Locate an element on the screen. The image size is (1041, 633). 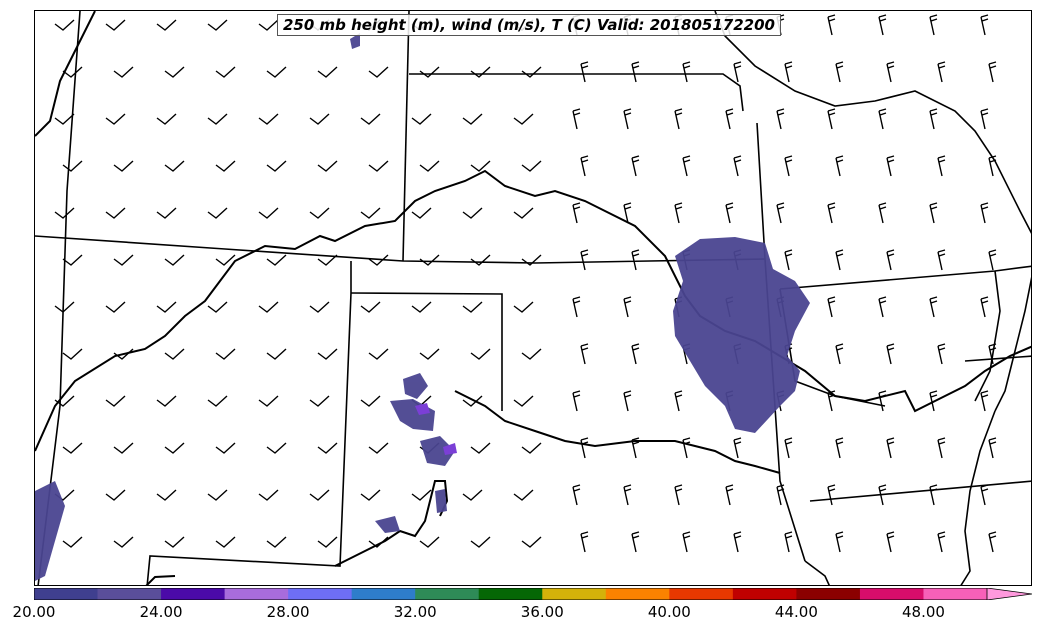
temperature-highlight is located at coordinates (436, 429).